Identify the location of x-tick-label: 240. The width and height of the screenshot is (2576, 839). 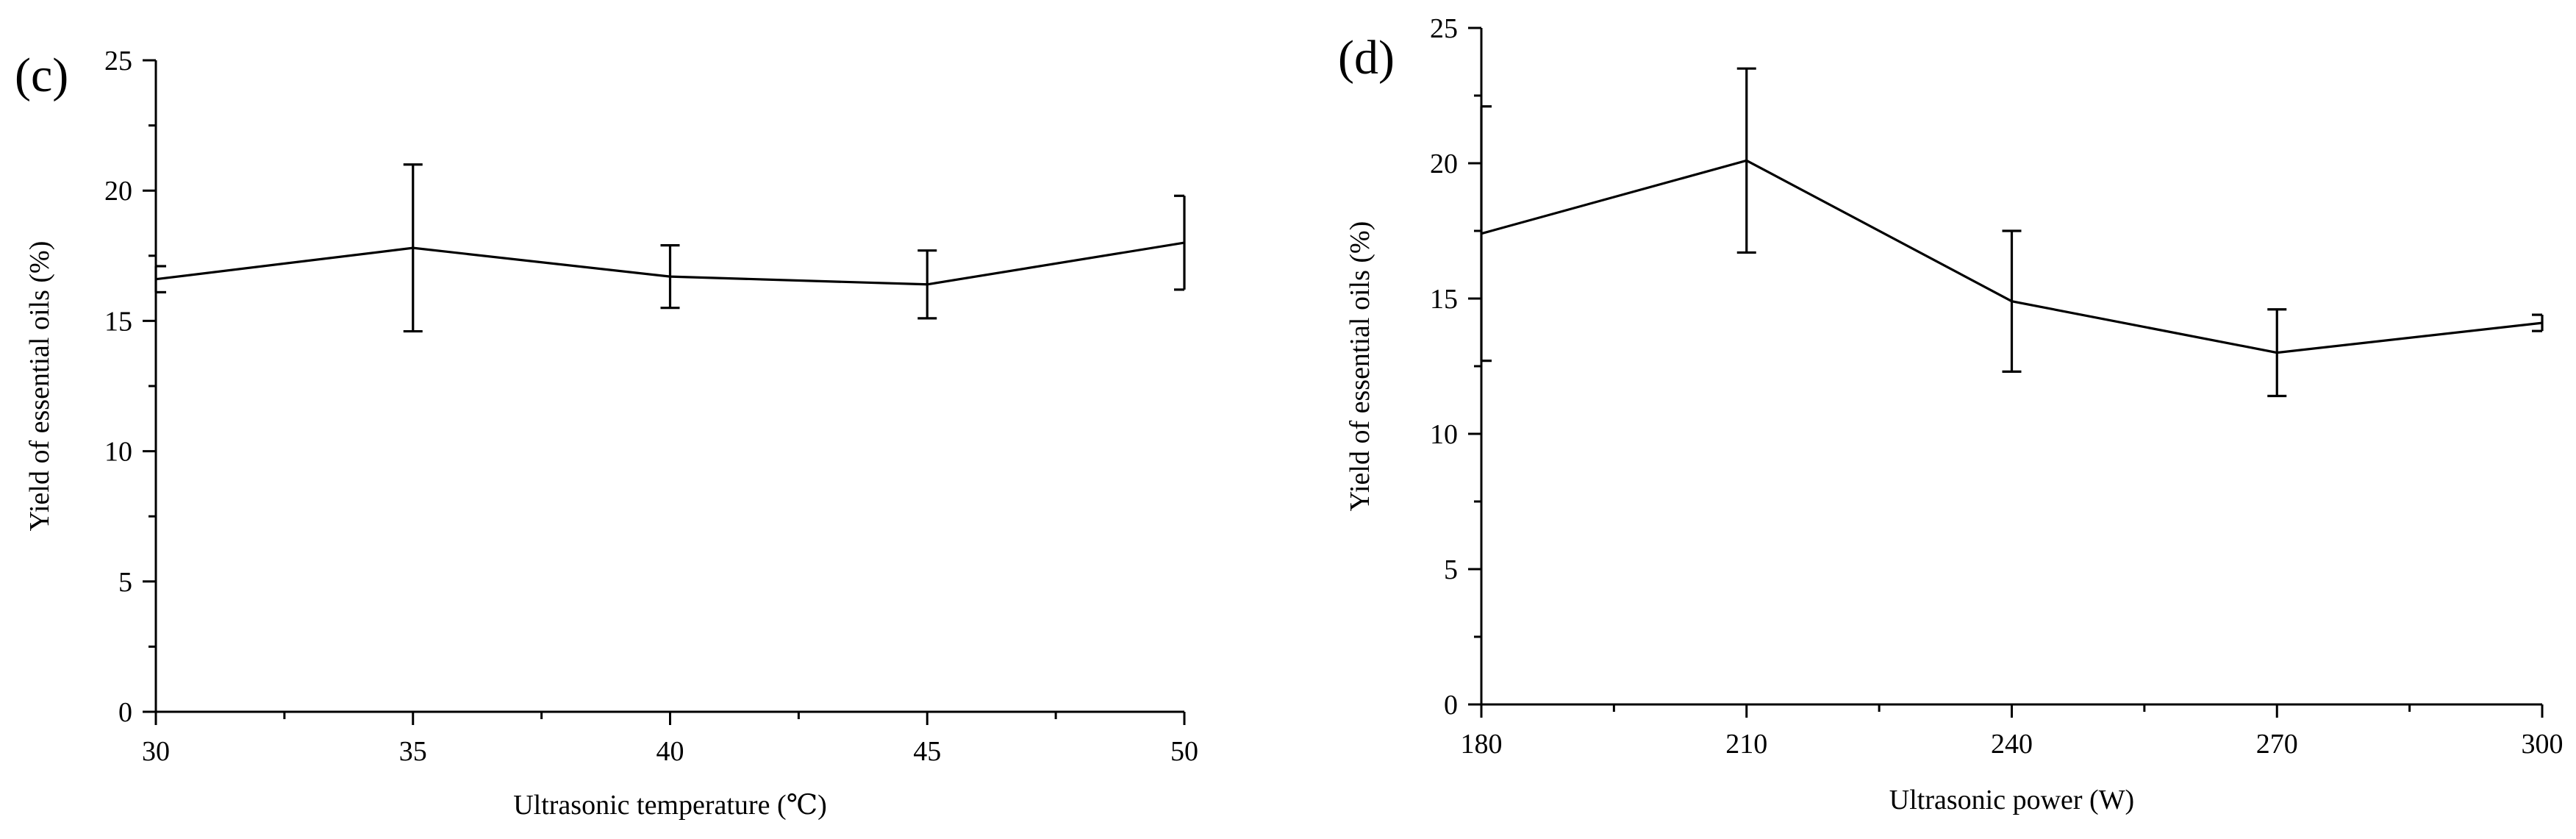
(2012, 744).